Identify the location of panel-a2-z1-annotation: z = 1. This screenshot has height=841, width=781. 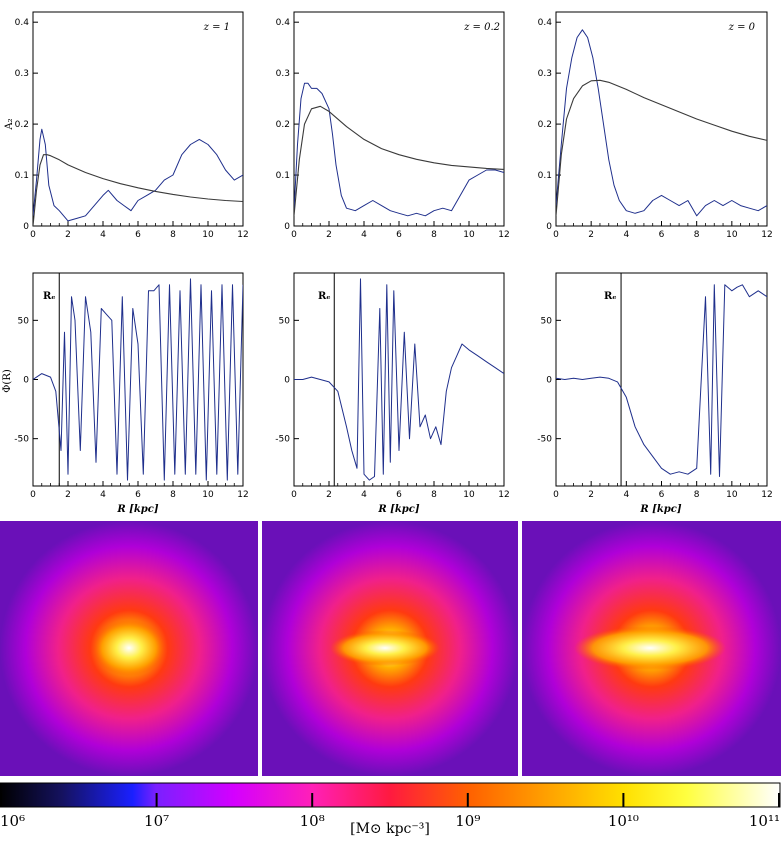
(216, 27).